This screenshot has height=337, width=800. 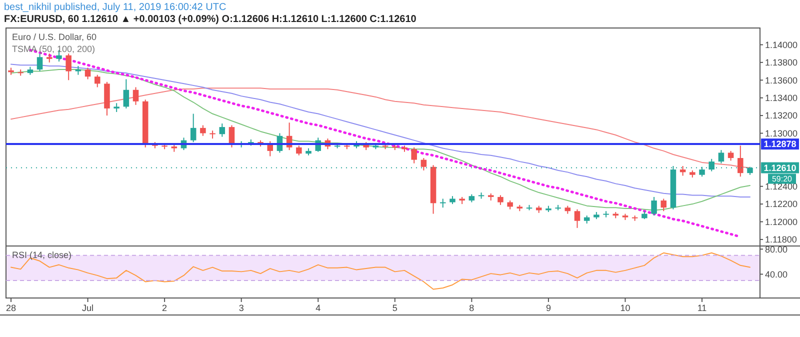 I want to click on y-tick-label: 1.13400, so click(x=781, y=97).